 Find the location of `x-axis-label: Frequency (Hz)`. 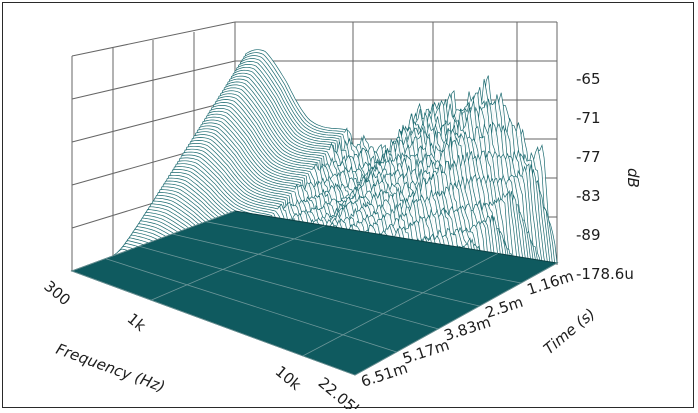

x-axis-label: Frequency (Hz) is located at coordinates (111, 368).